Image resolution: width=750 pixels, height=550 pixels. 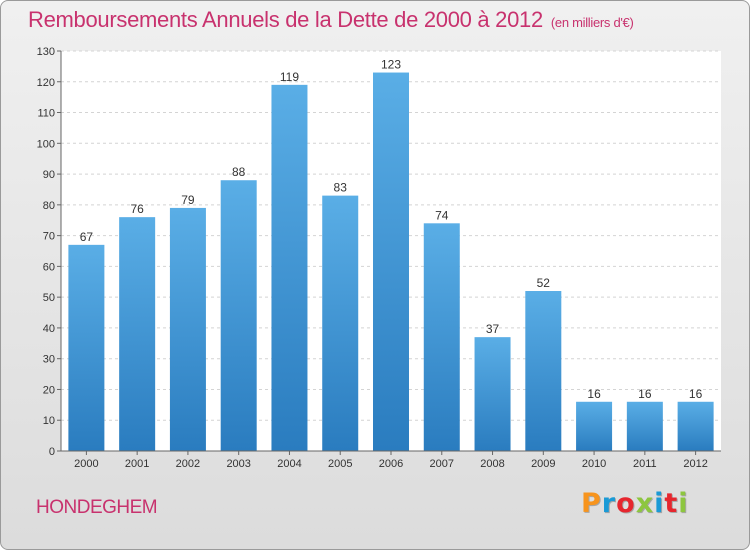 What do you see at coordinates (188, 464) in the screenshot?
I see `x-tick-label: 2002` at bounding box center [188, 464].